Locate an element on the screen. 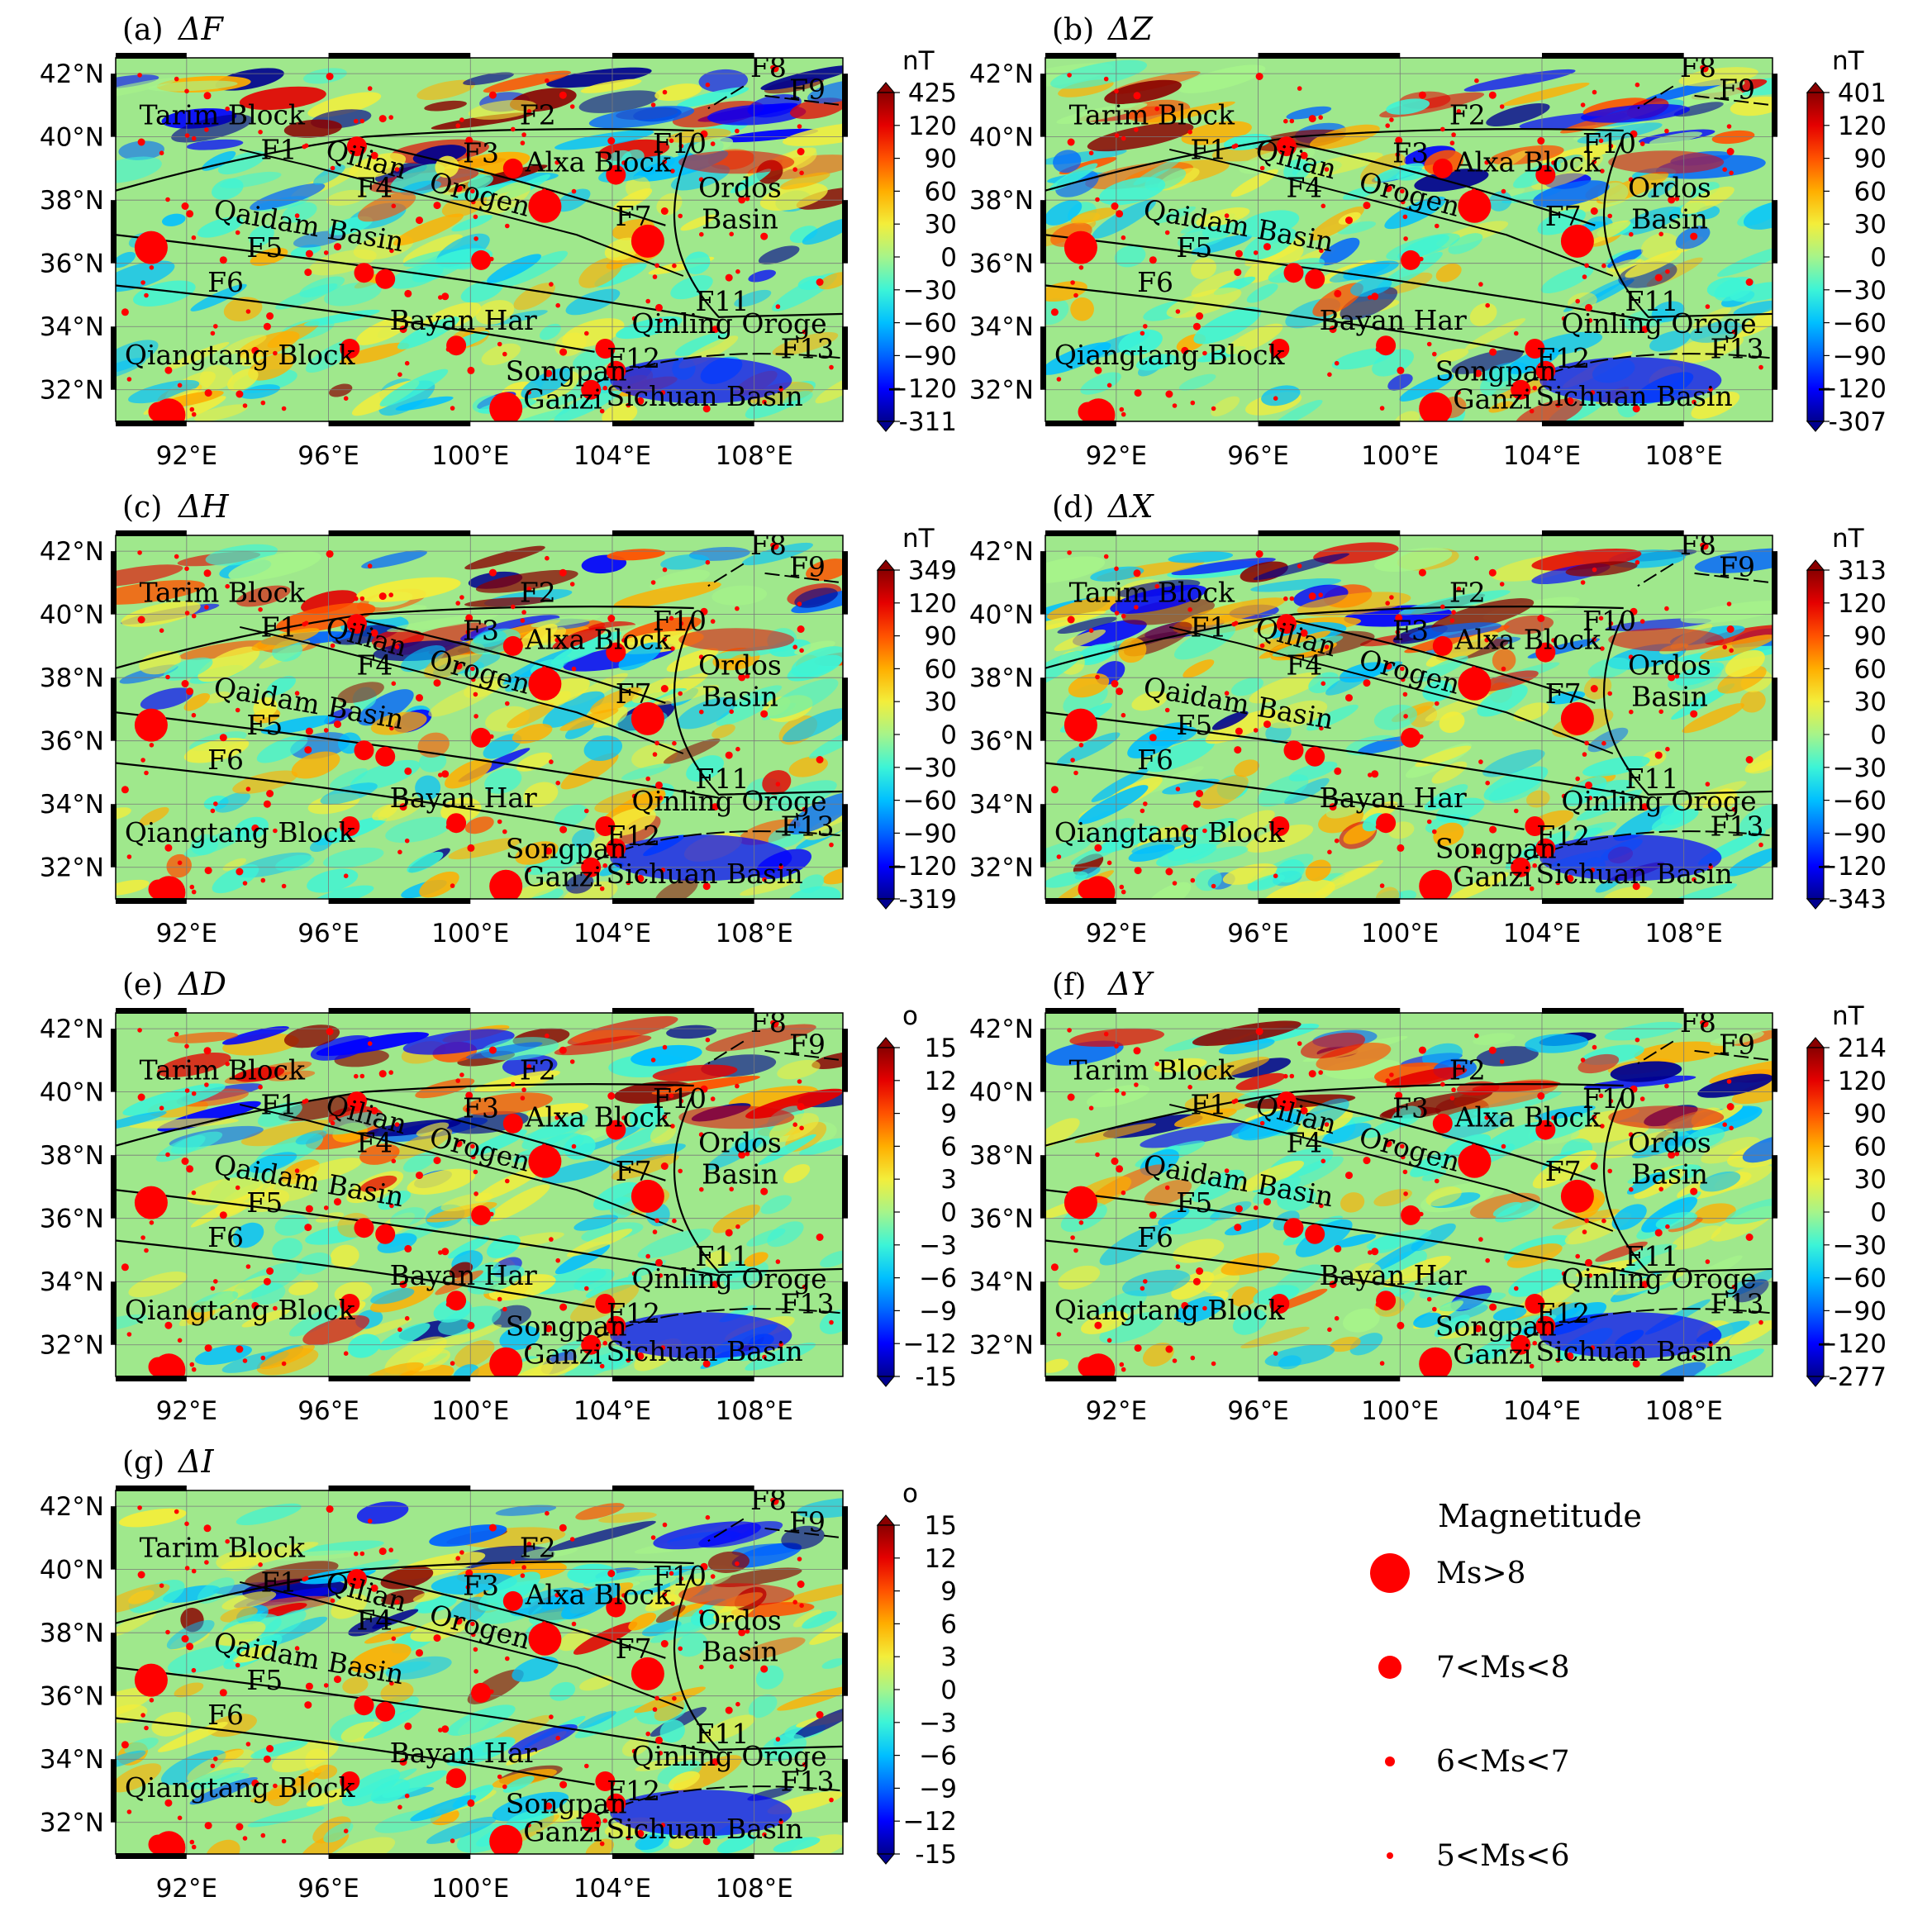 The width and height of the screenshot is (1932, 1930). geology-label: Ganzi is located at coordinates (562, 1355).